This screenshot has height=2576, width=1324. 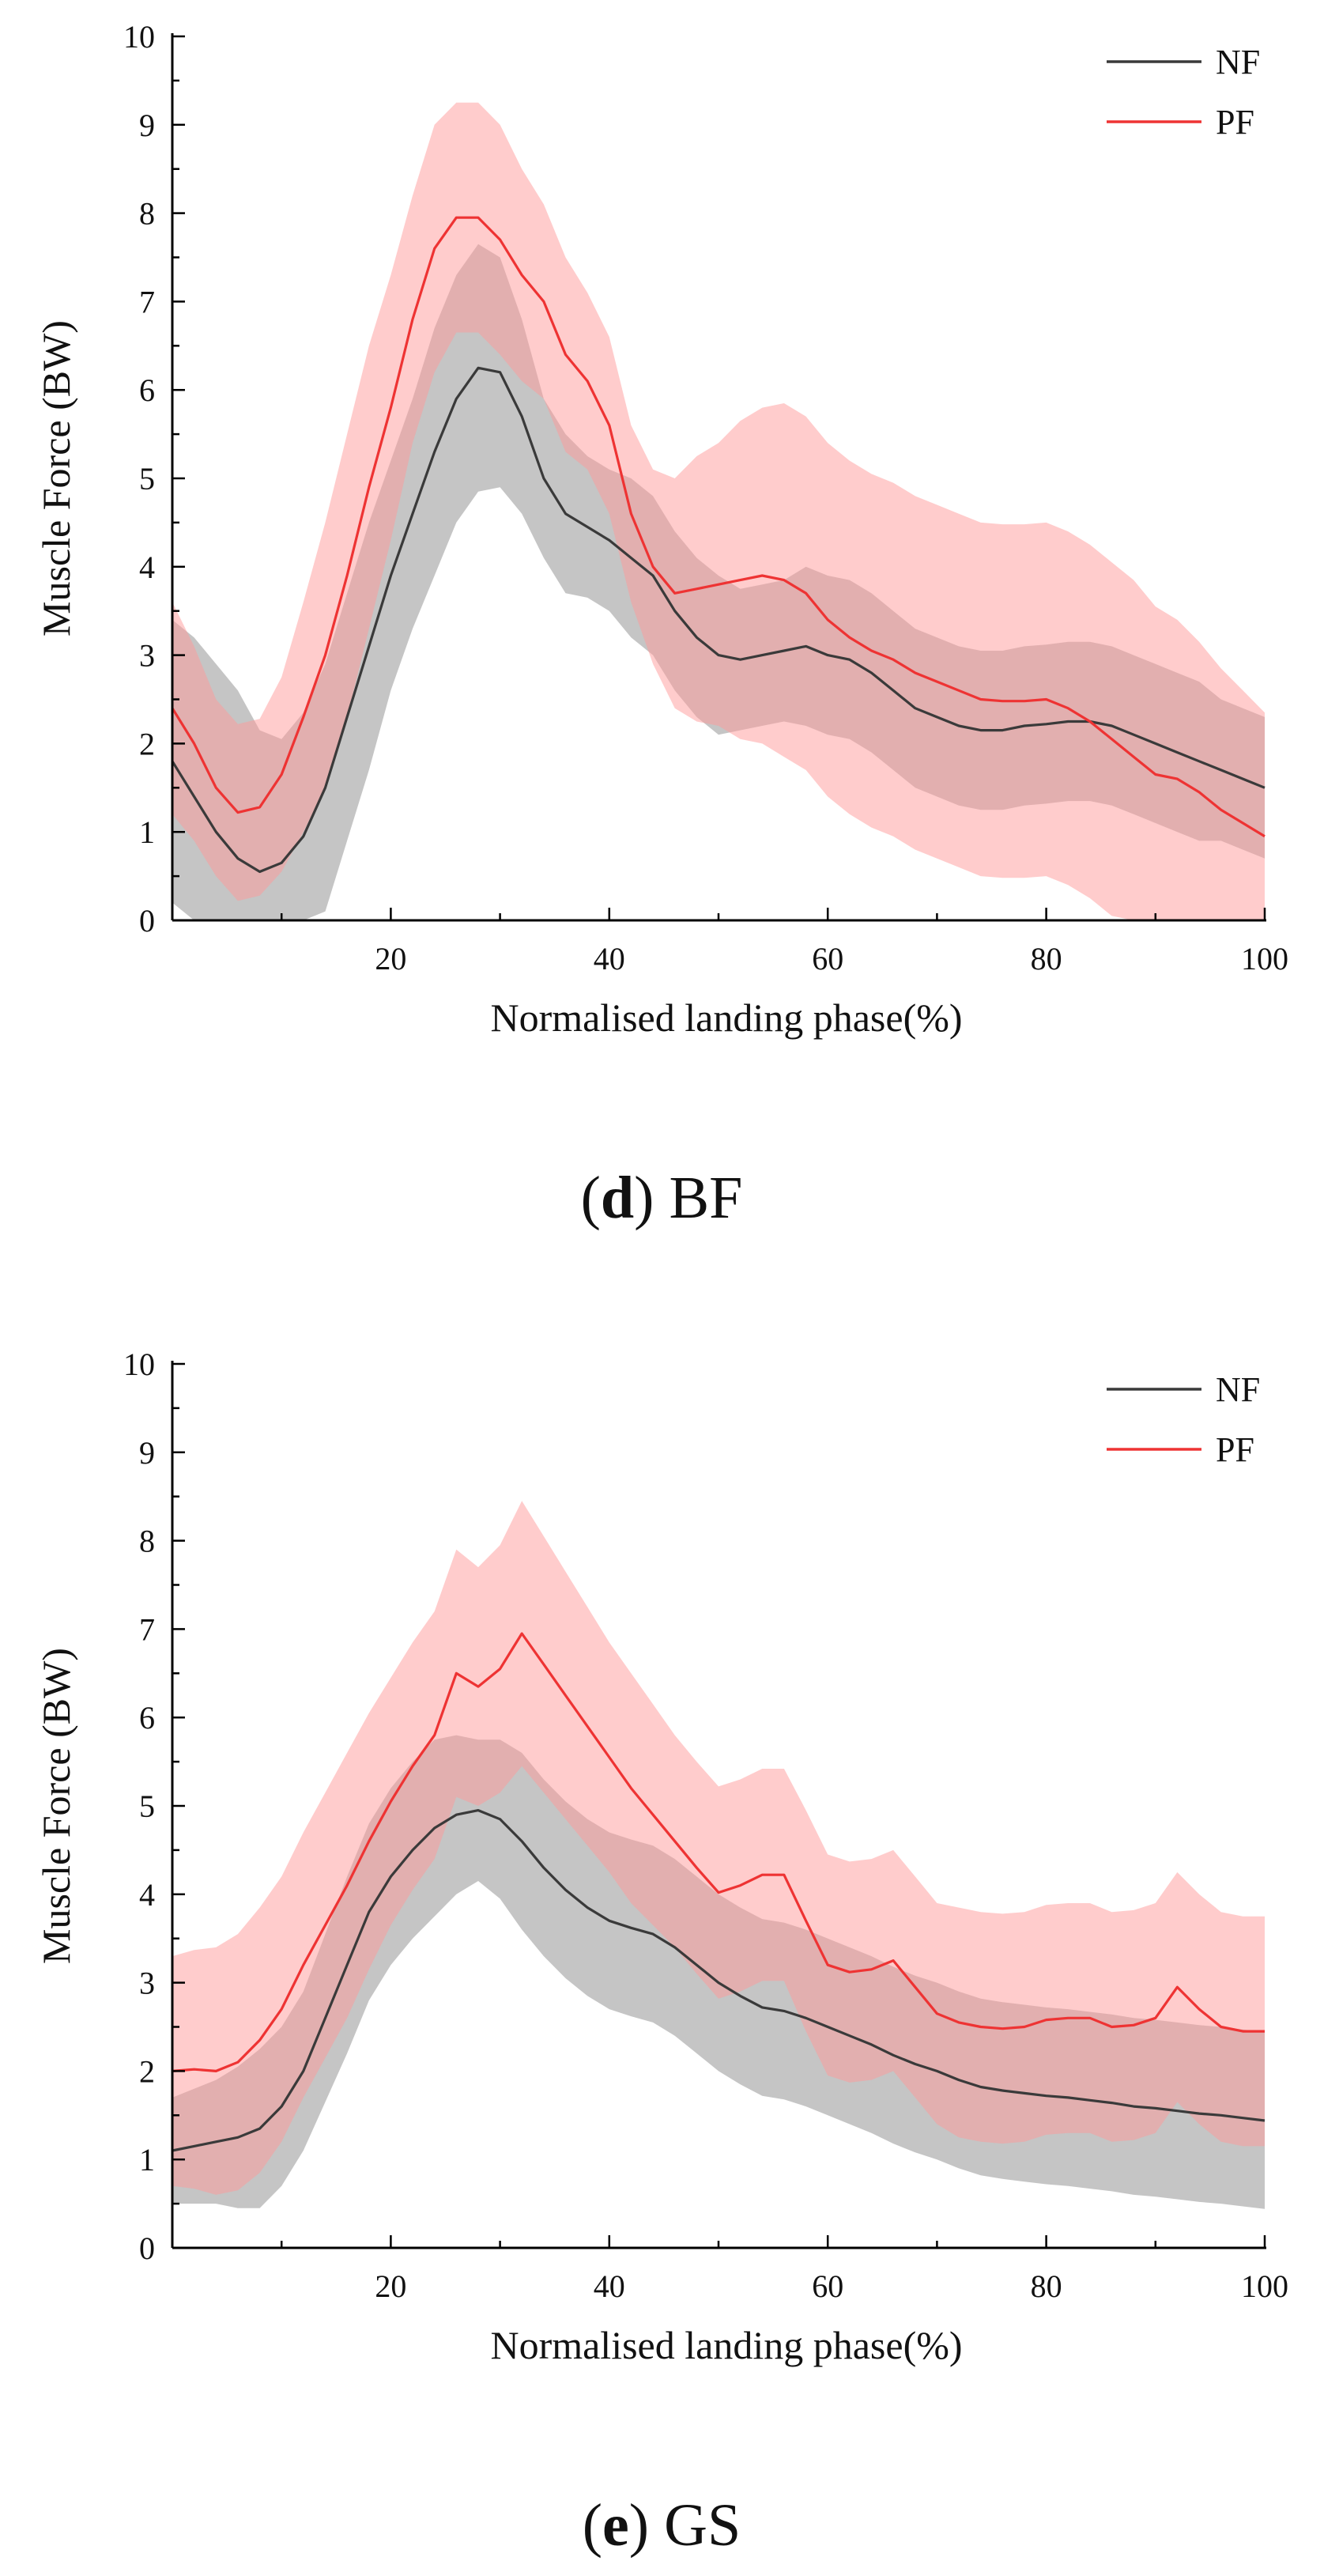 I want to click on caption-letter: d, so click(x=617, y=1198).